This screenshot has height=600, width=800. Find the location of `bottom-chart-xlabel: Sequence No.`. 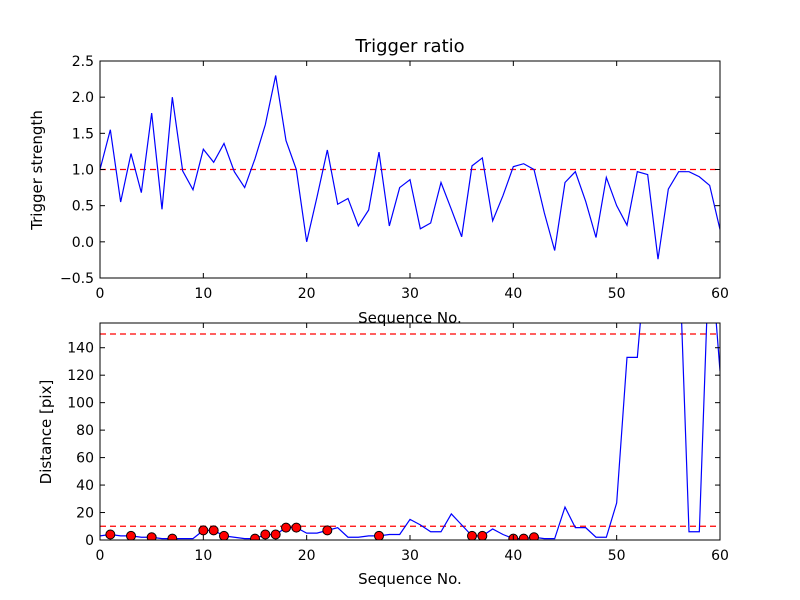

bottom-chart-xlabel: Sequence No. is located at coordinates (410, 579).